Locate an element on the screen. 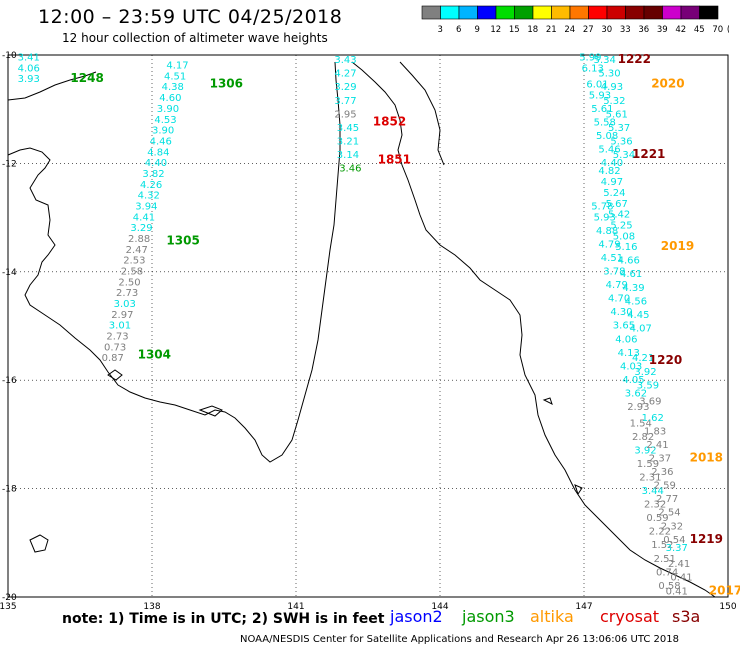 Image resolution: width=740 pixels, height=650 pixels. colorbar-label: 45 is located at coordinates (699, 30).